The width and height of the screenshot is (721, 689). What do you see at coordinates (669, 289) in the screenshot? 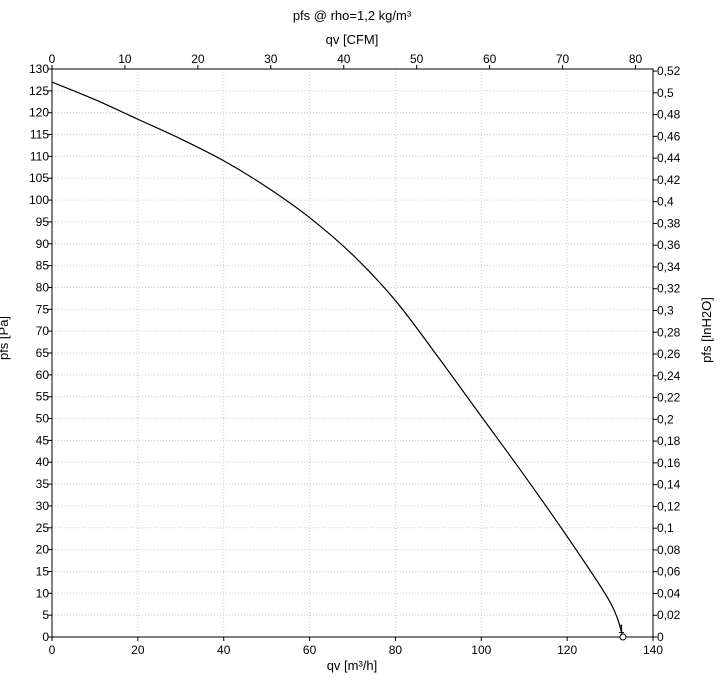
I see `y2-tick-label: 0,32` at bounding box center [669, 289].